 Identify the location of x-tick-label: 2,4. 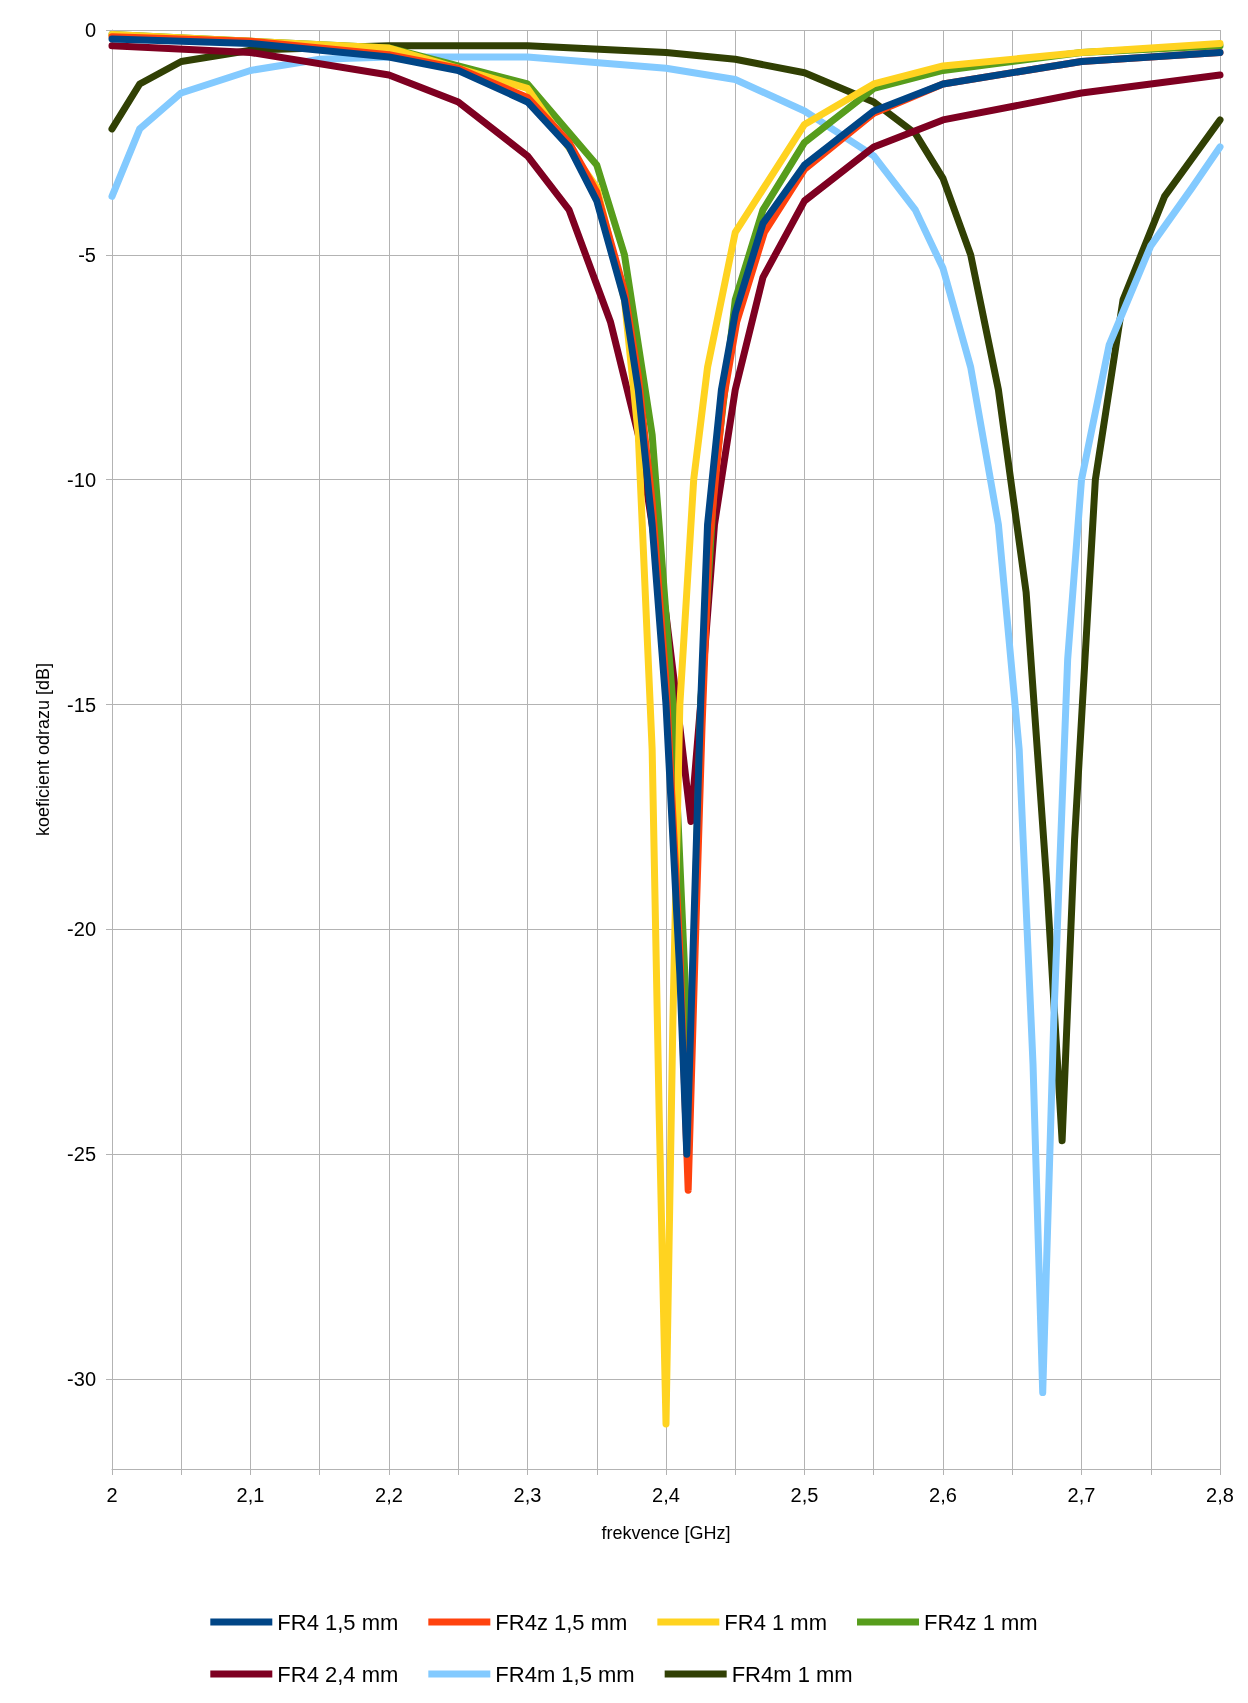
(666, 1495).